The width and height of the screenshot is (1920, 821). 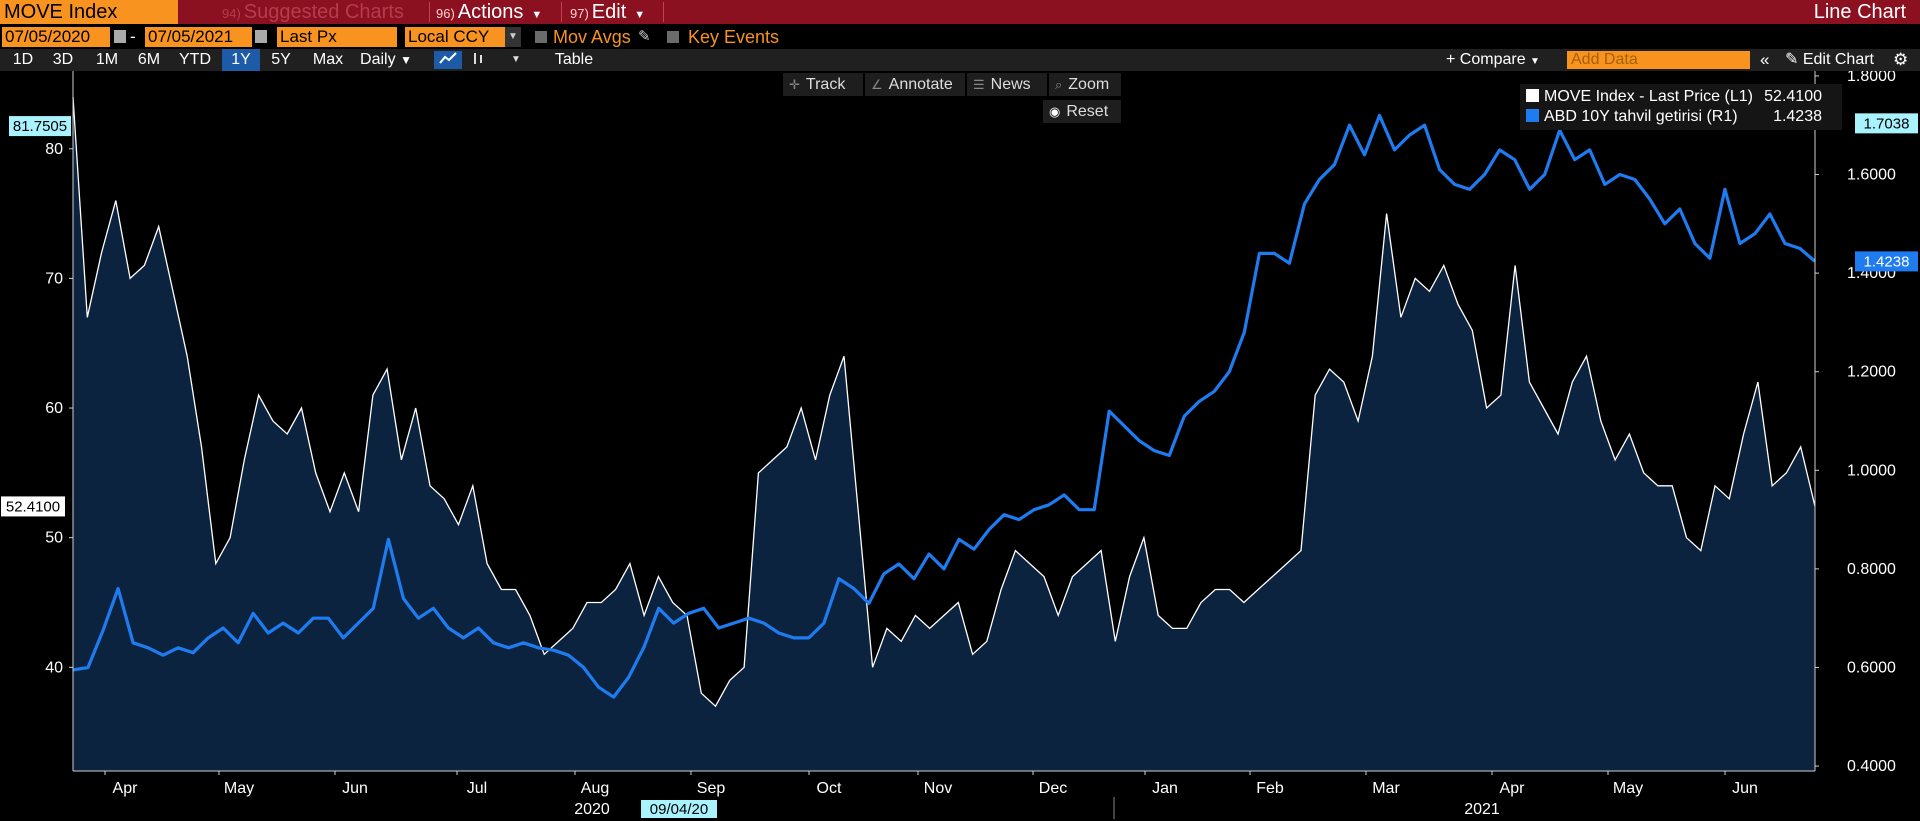 What do you see at coordinates (54, 538) in the screenshot?
I see `y-tick-label: 50` at bounding box center [54, 538].